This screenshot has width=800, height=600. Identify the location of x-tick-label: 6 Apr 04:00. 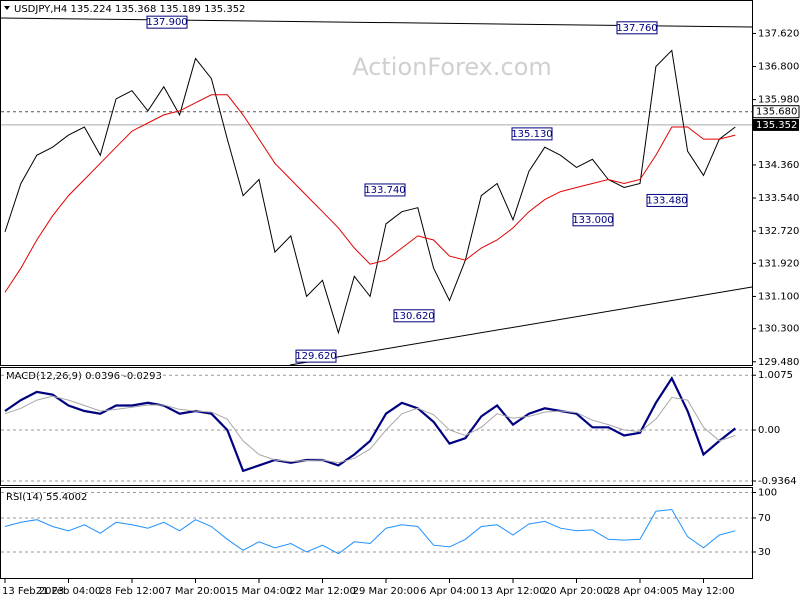
(449, 591).